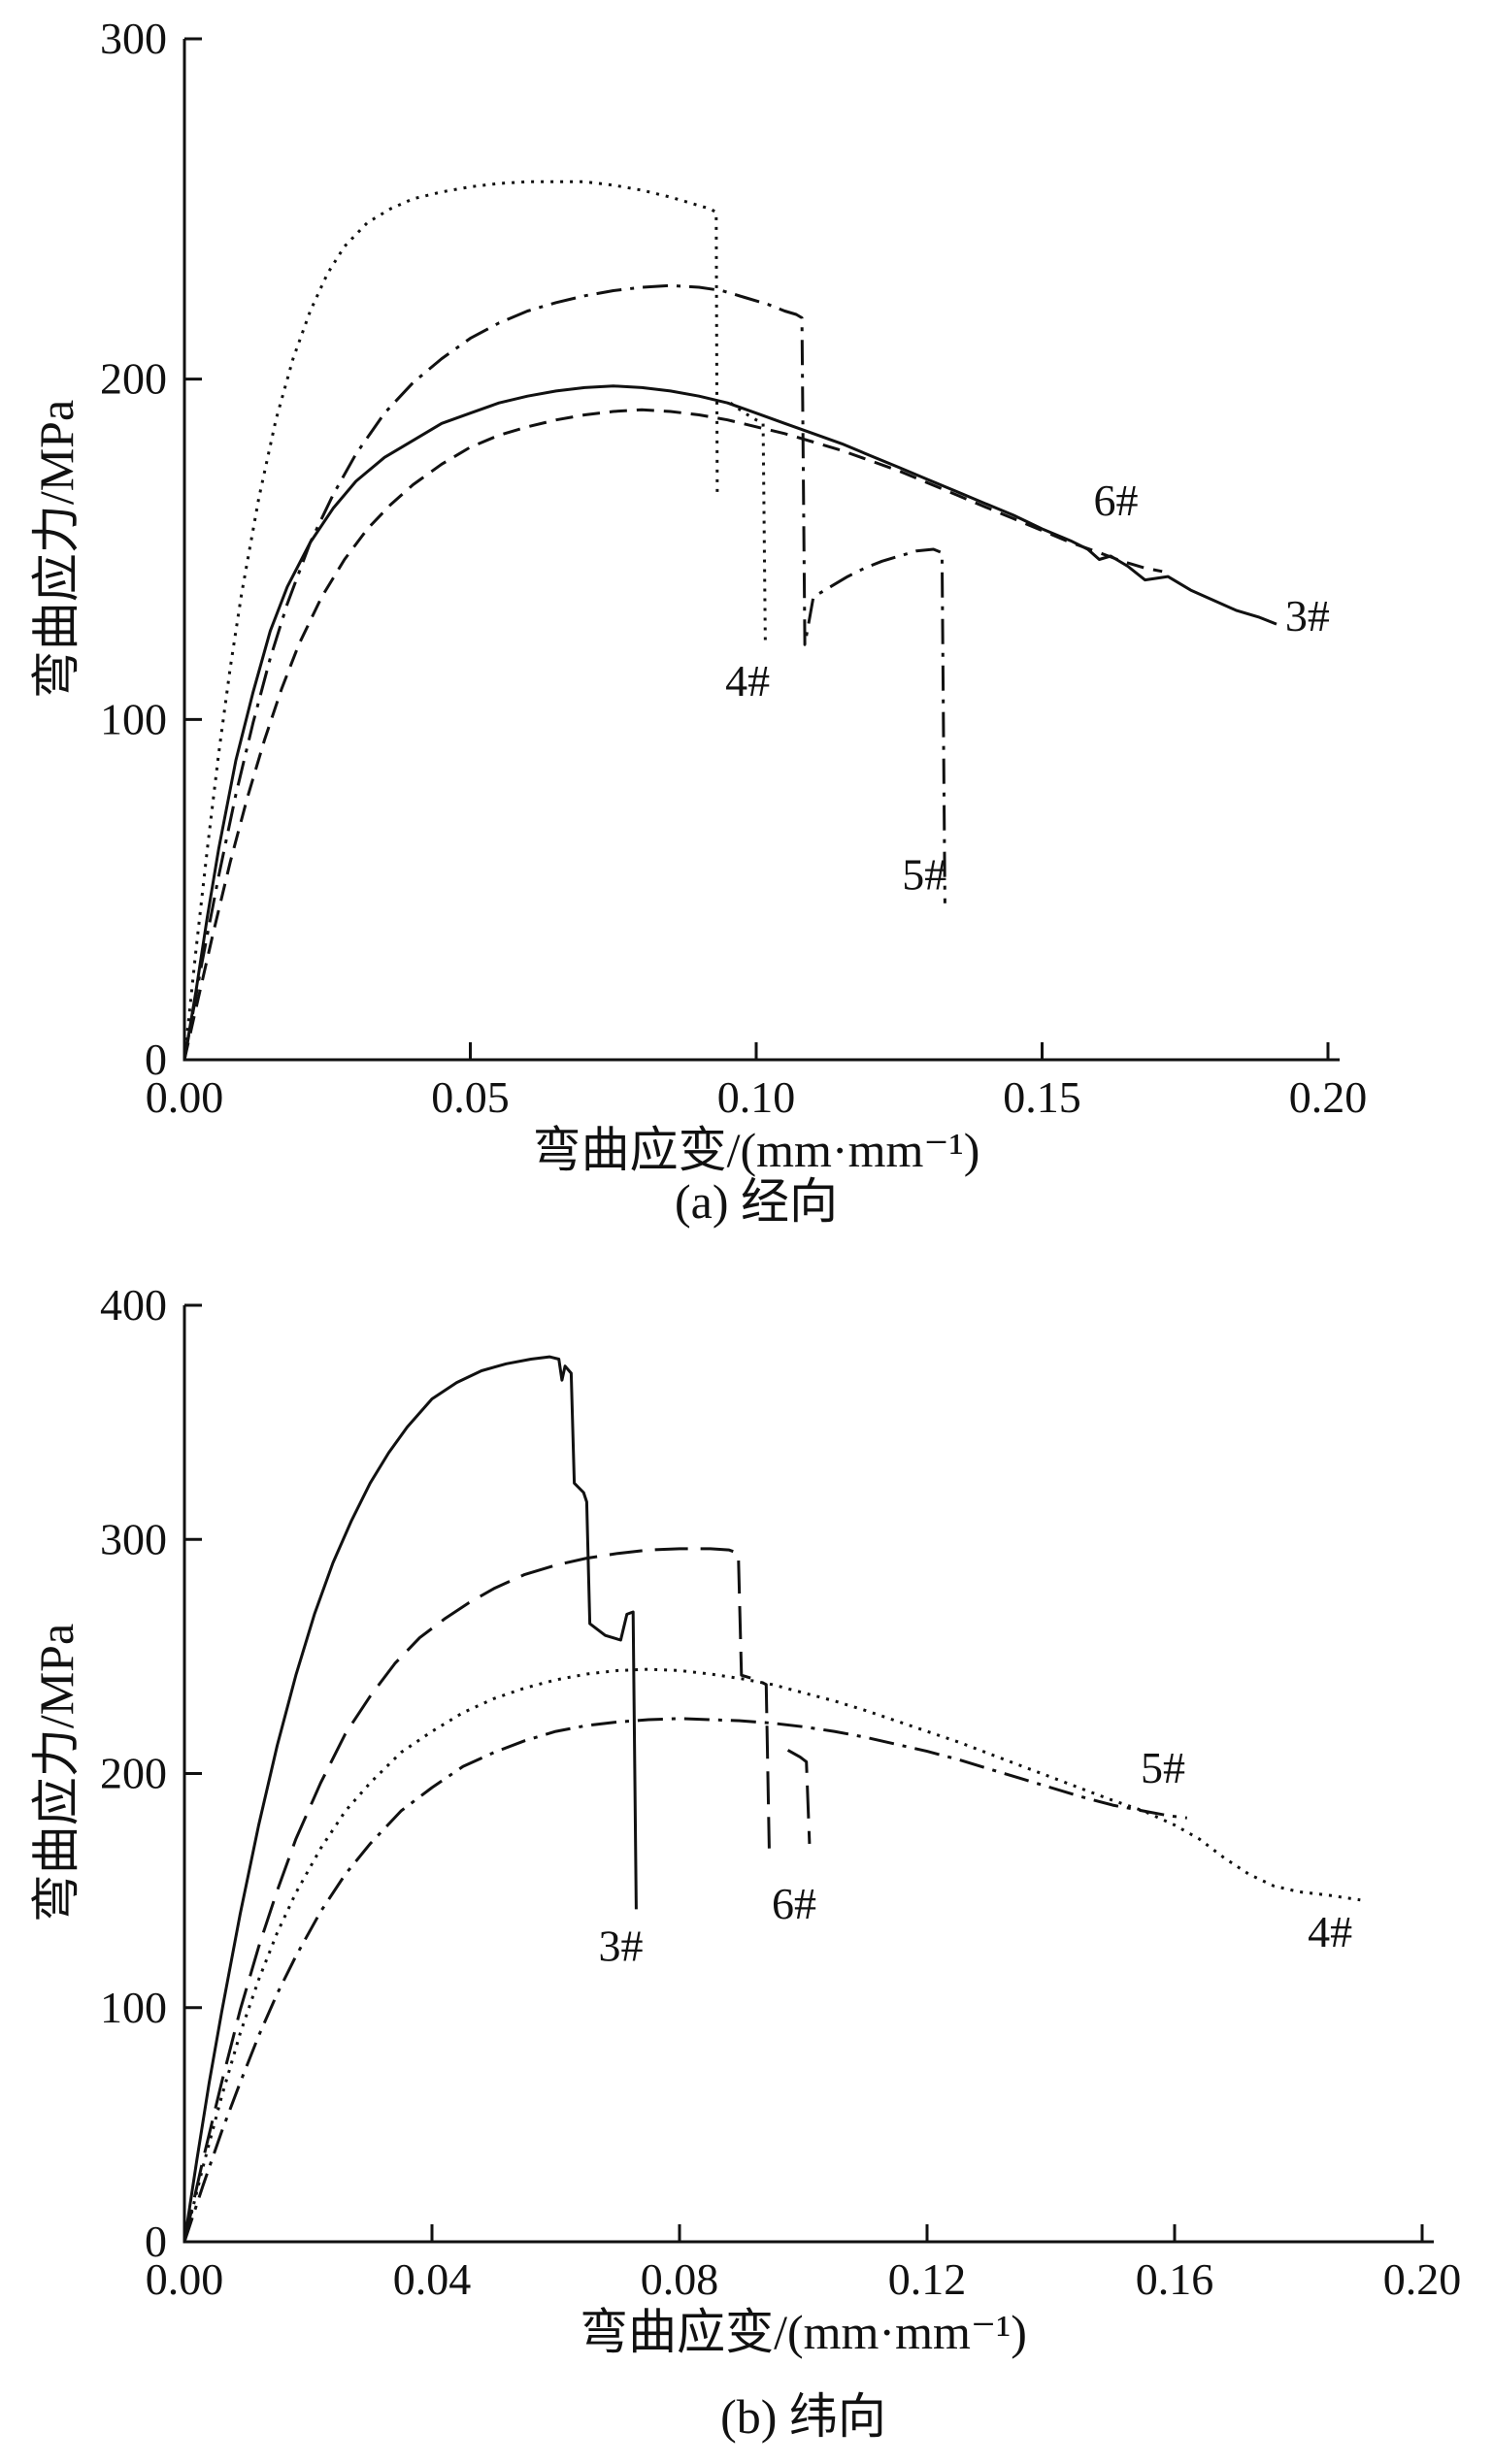 This screenshot has width=1493, height=2464. I want to click on x-tick-label: 0.04, so click(432, 2279).